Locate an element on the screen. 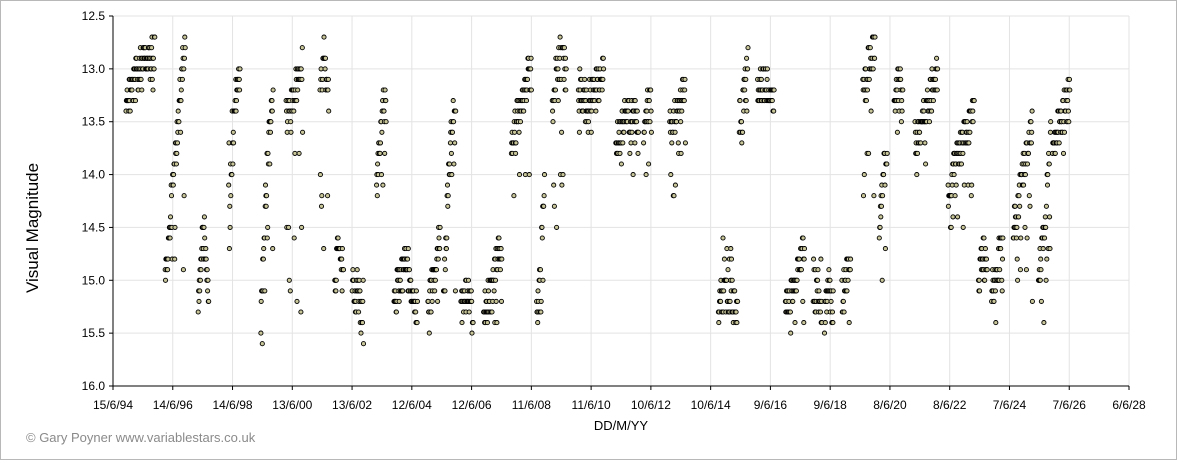  y-tick-label: 14.5 is located at coordinates (94, 227).